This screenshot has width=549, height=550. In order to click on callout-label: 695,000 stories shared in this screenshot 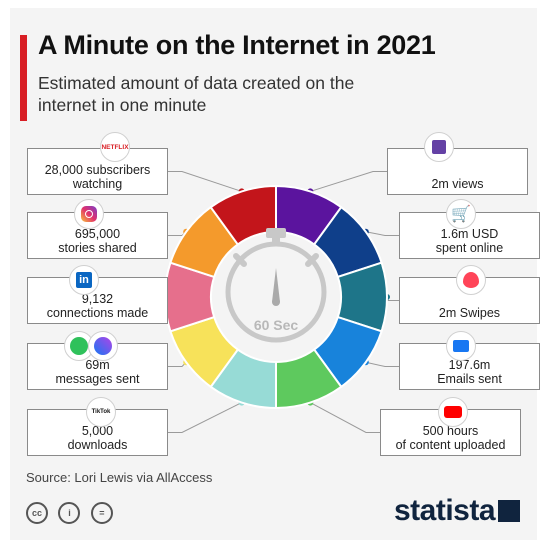, I will do `click(97, 241)`.